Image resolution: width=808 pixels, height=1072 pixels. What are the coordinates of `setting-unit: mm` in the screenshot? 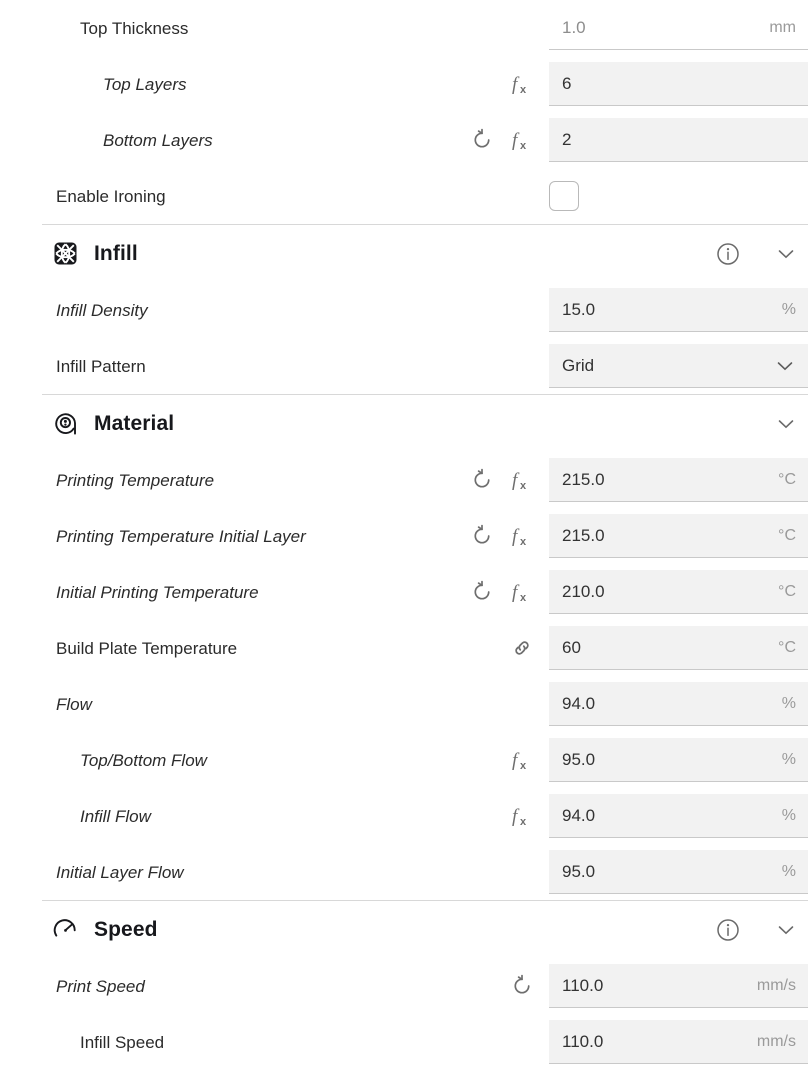 It's located at (782, 27).